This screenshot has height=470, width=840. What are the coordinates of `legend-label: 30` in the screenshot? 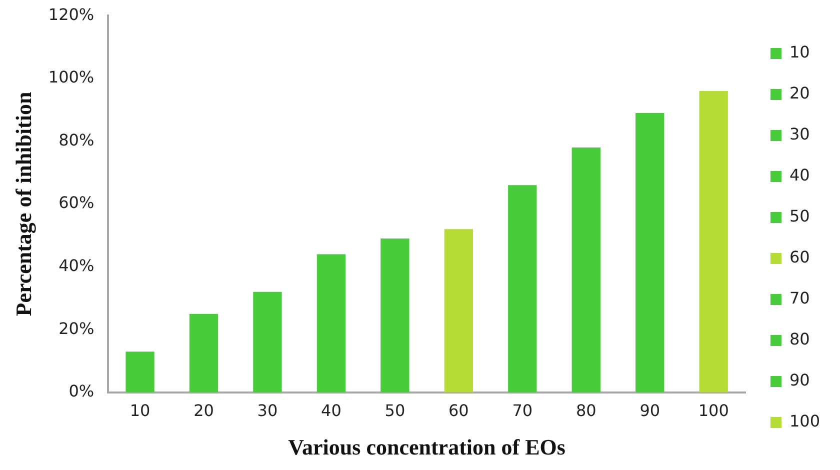 It's located at (799, 134).